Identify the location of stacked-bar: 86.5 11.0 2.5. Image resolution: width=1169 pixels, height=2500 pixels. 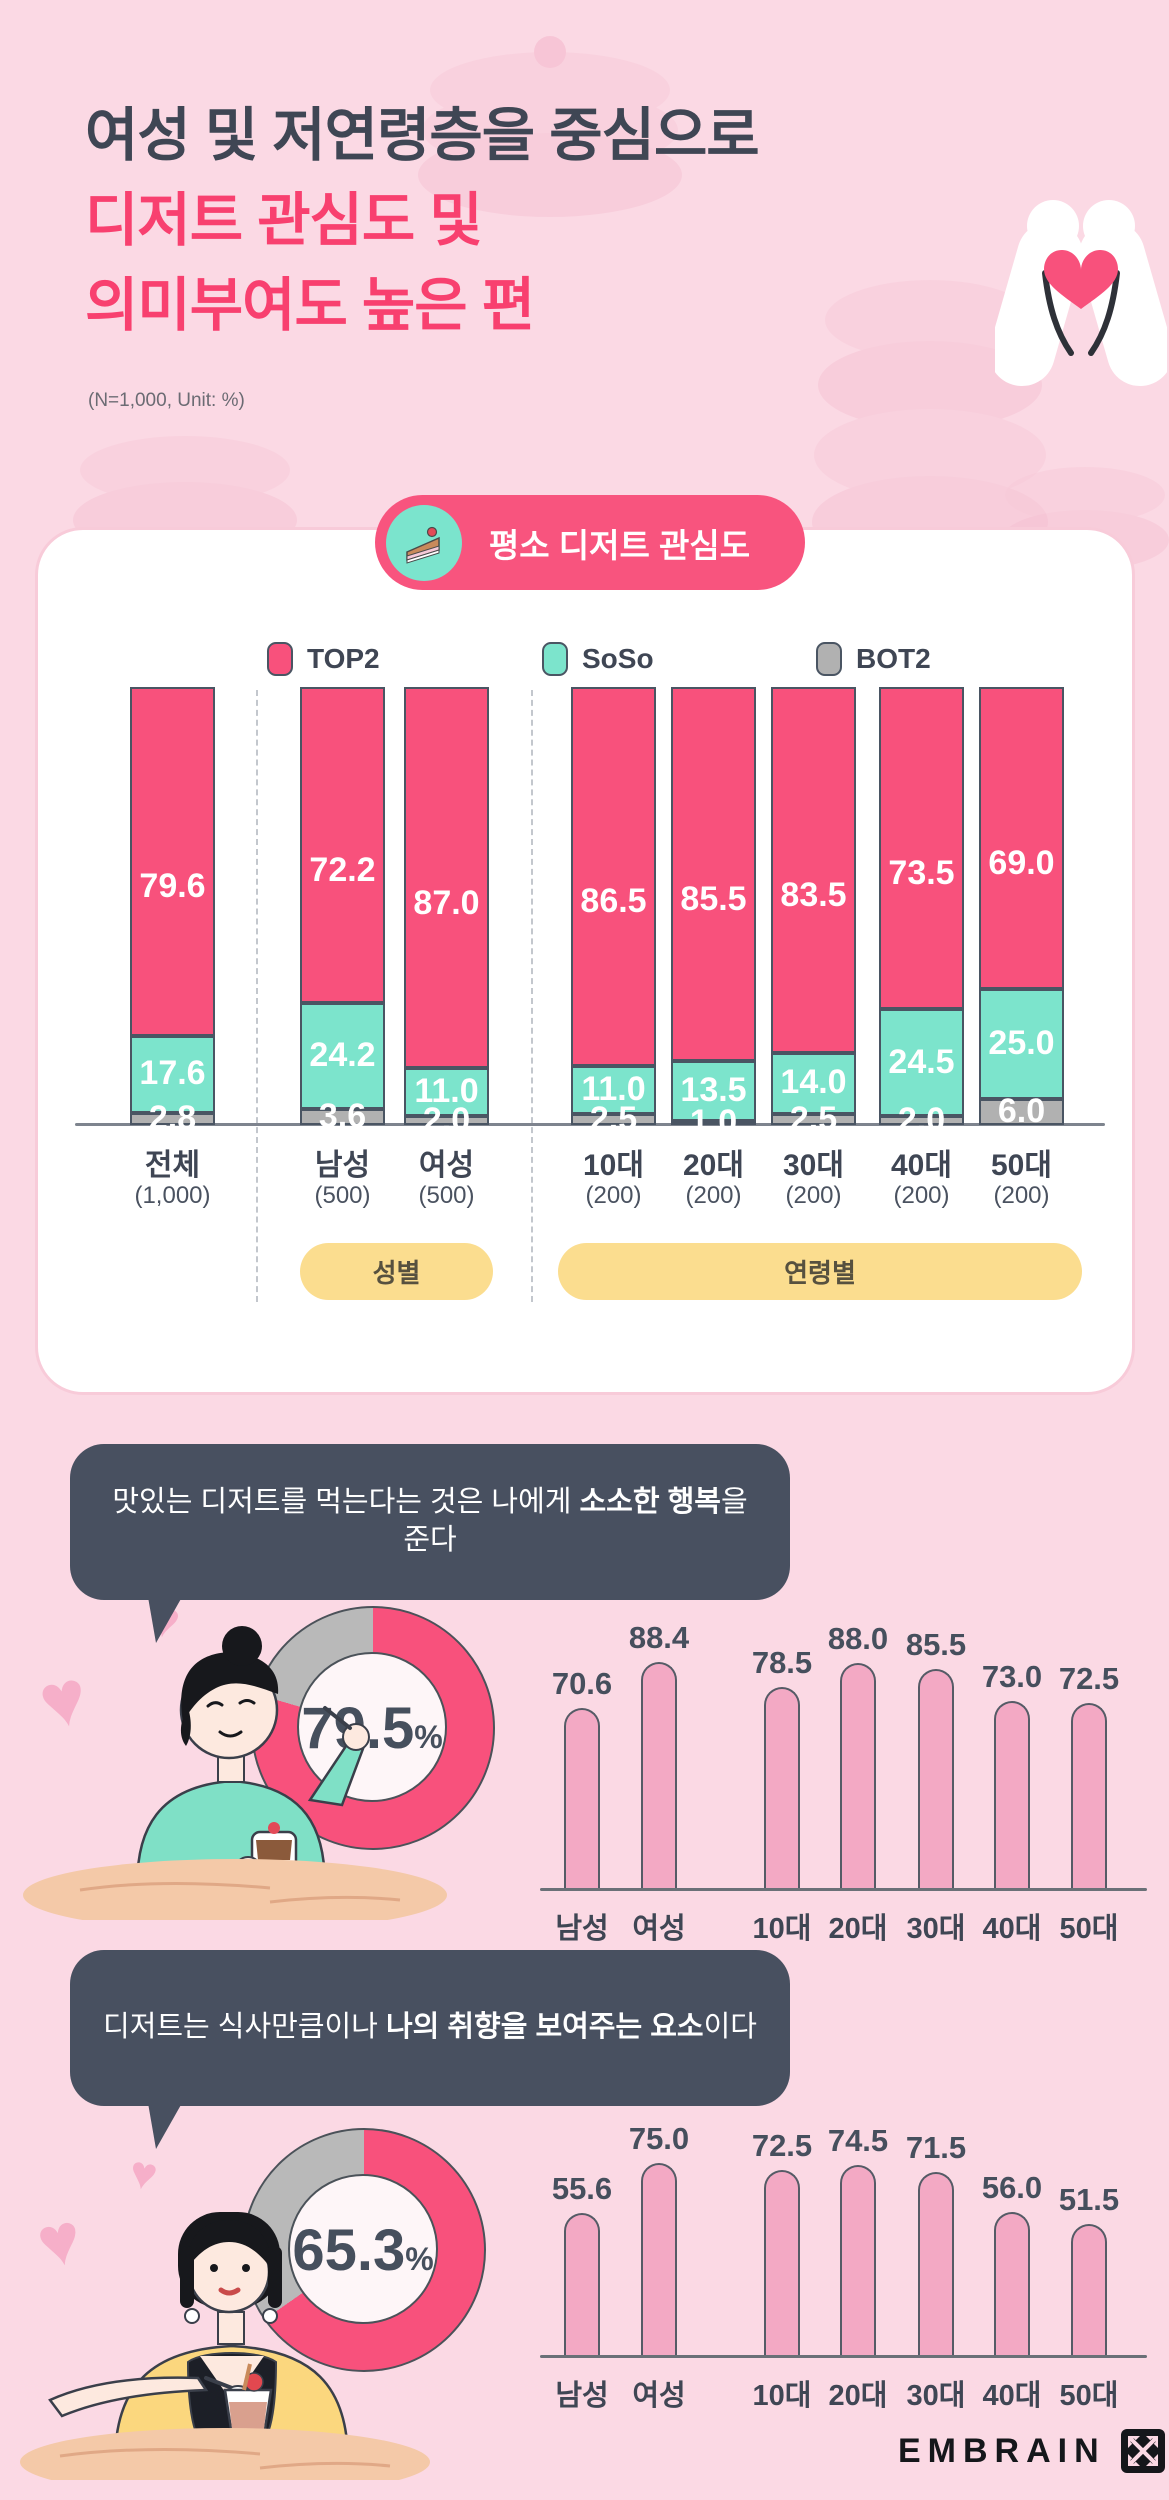
(613, 912).